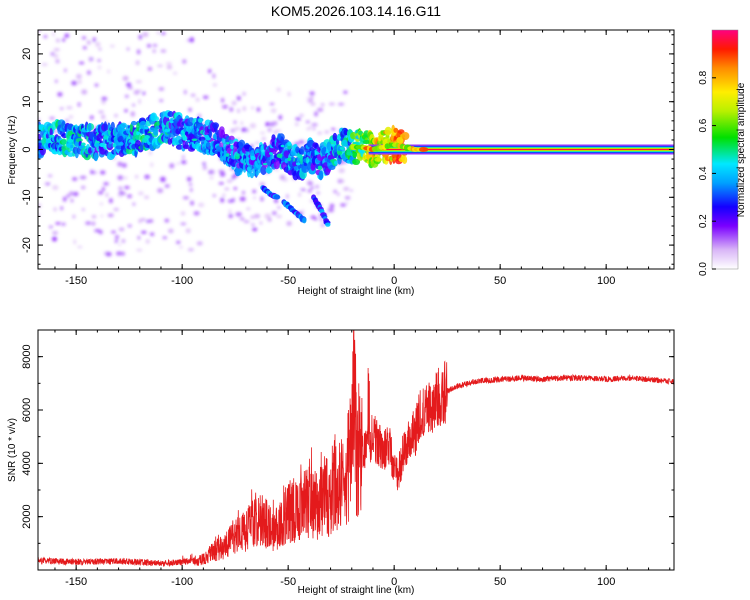 The width and height of the screenshot is (750, 600). I want to click on colorbar-ticks: 0.0 0.2 0.4 0.6 0.8, so click(707, 173).